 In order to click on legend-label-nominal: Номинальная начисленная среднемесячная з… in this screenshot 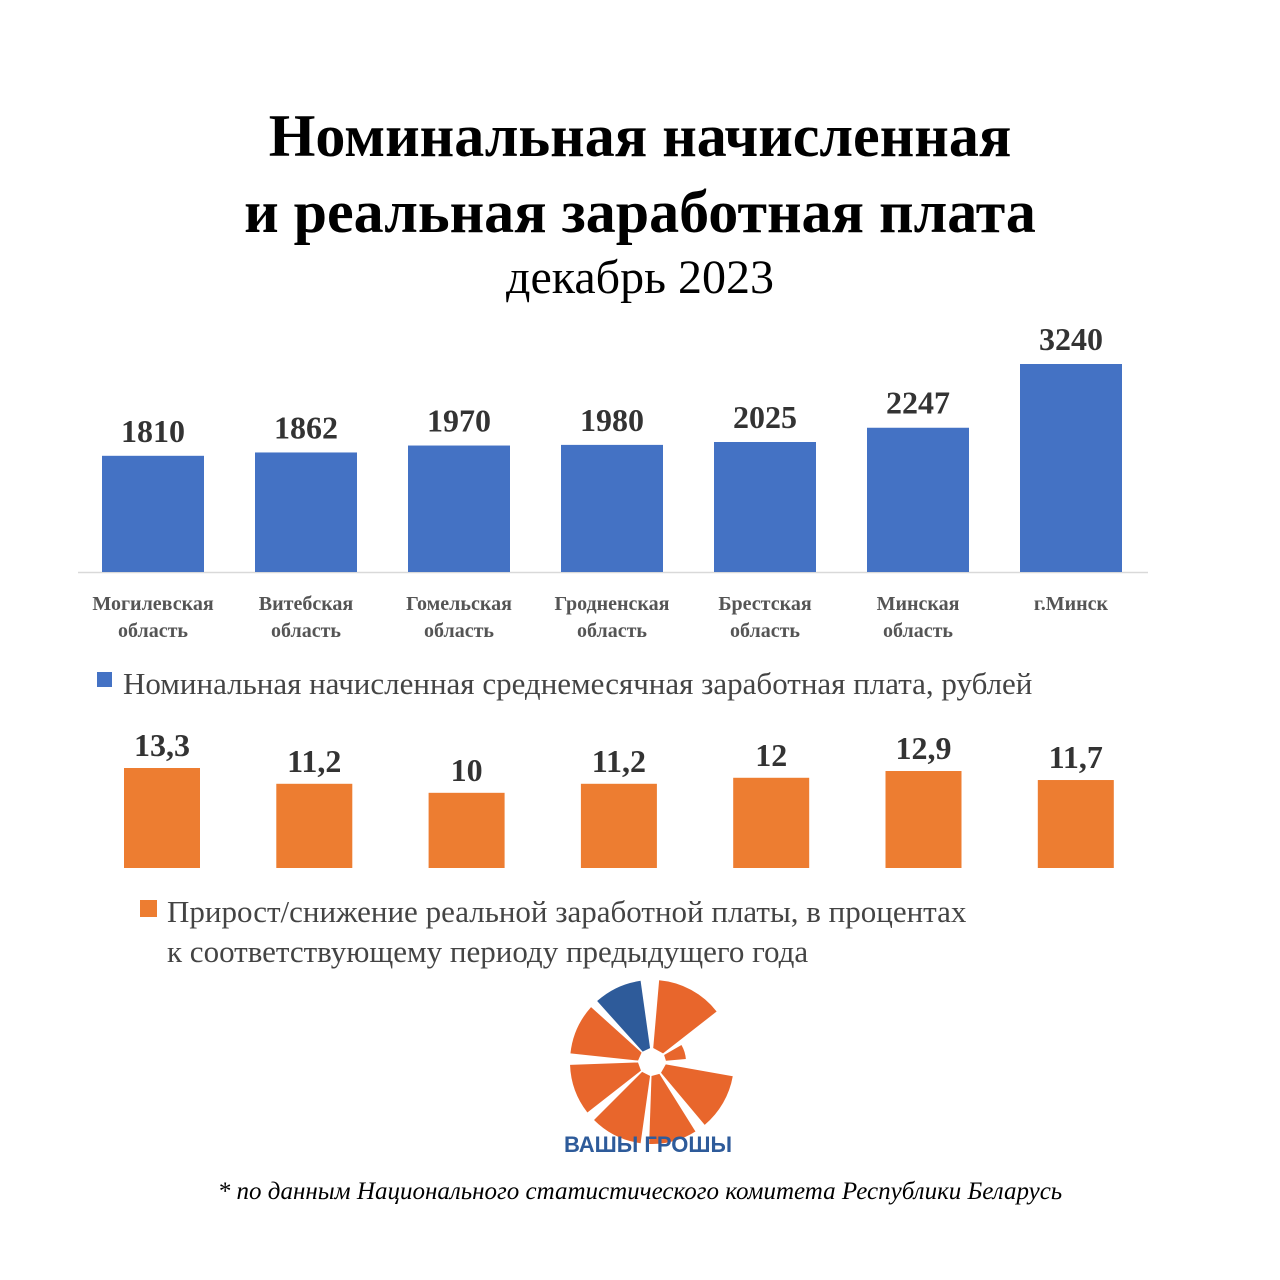, I will do `click(577, 683)`.